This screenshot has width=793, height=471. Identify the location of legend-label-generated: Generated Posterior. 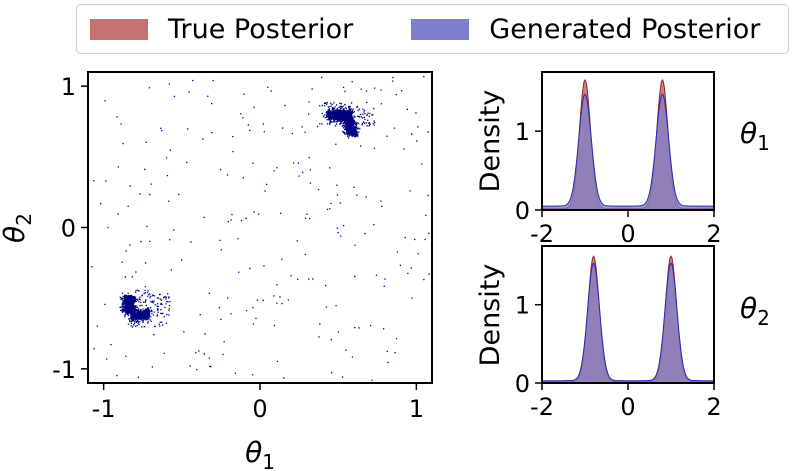
(625, 29).